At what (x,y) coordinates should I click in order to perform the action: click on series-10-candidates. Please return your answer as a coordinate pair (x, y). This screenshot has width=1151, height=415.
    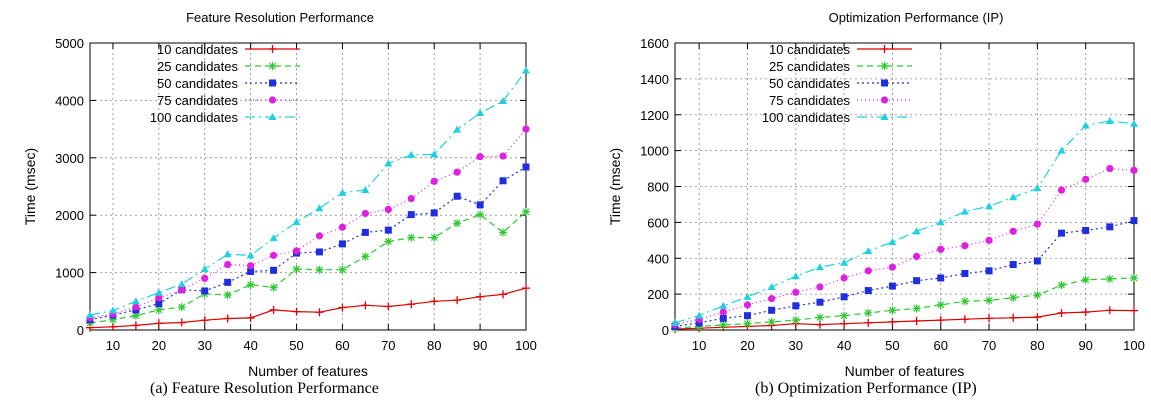
    Looking at the image, I should click on (904, 320).